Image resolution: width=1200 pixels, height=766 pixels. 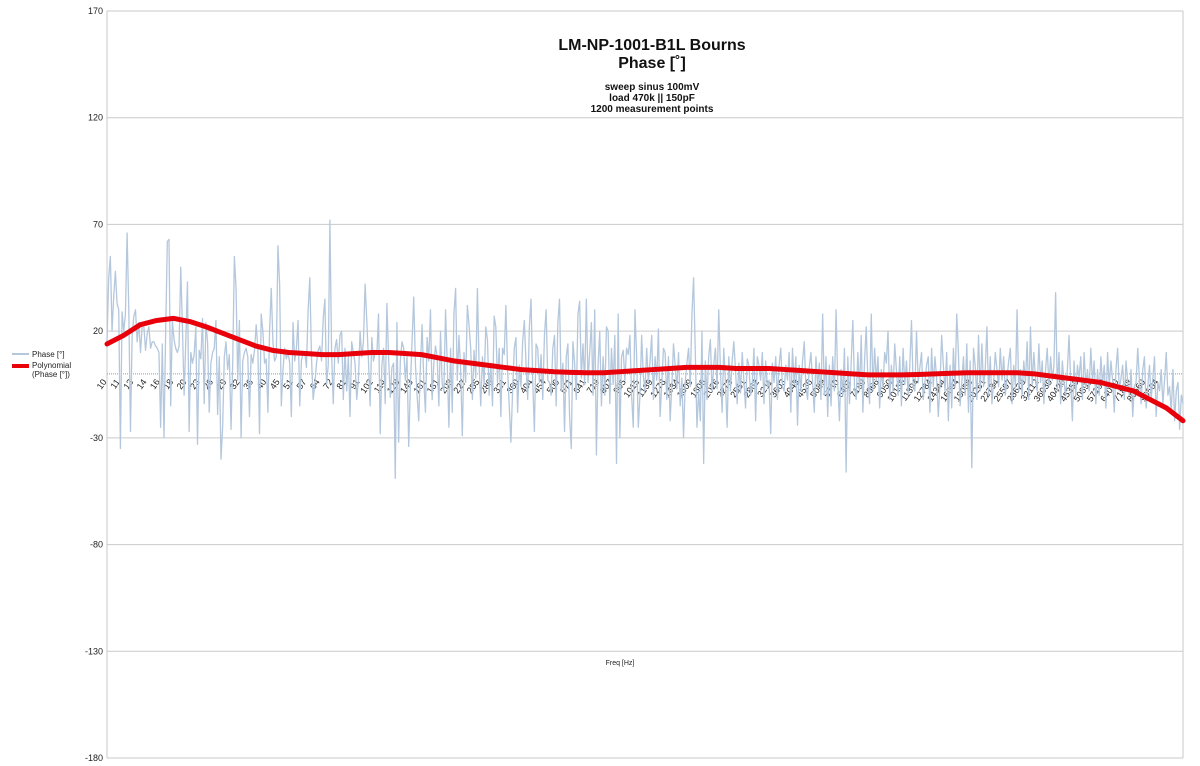 What do you see at coordinates (128, 384) in the screenshot?
I see `x-tick-label: 13` at bounding box center [128, 384].